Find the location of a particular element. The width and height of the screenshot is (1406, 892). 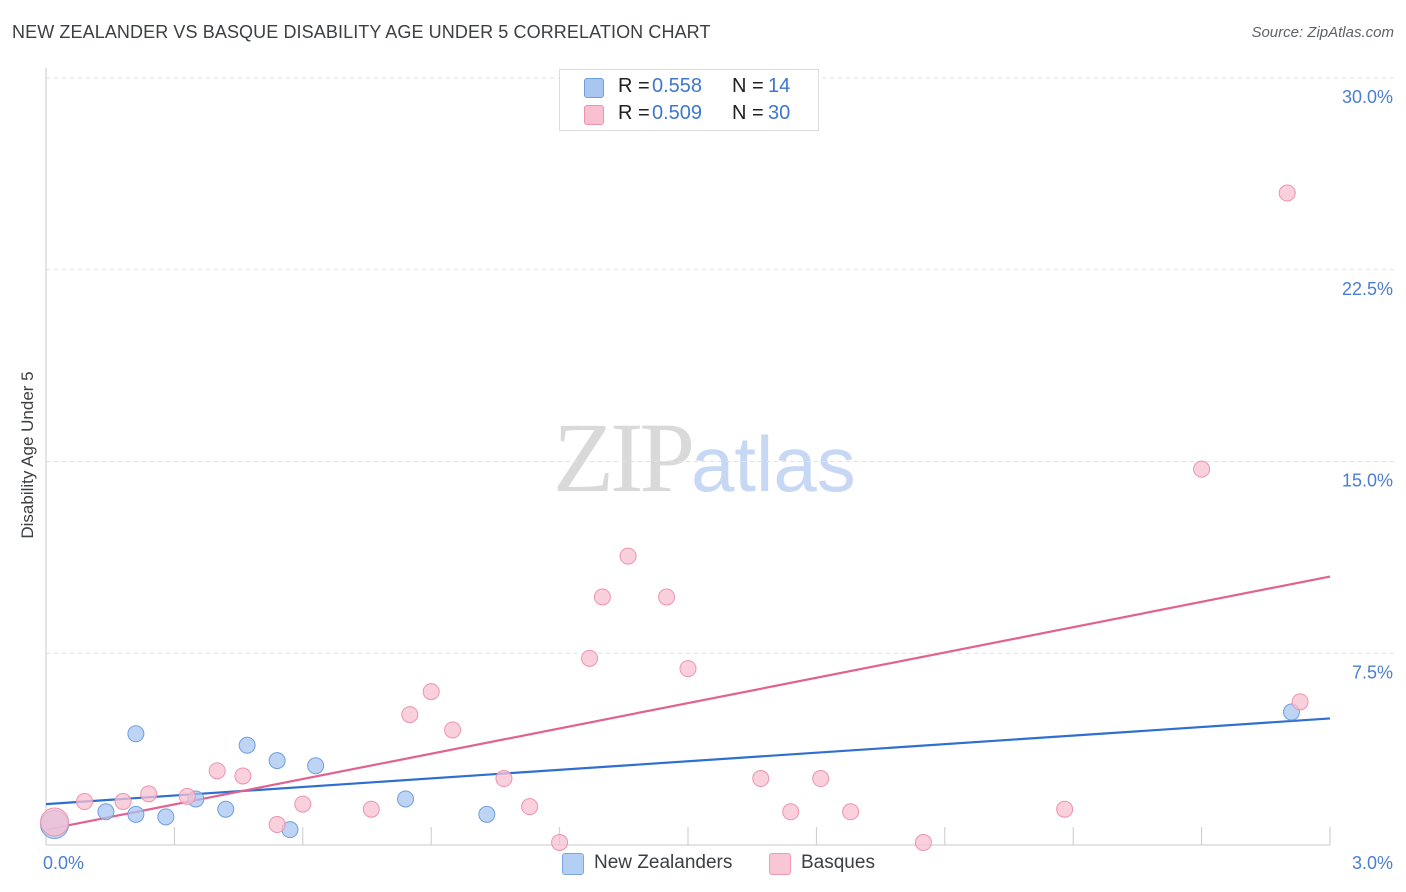

y-tick-label: 30.0% is located at coordinates (1367, 97).